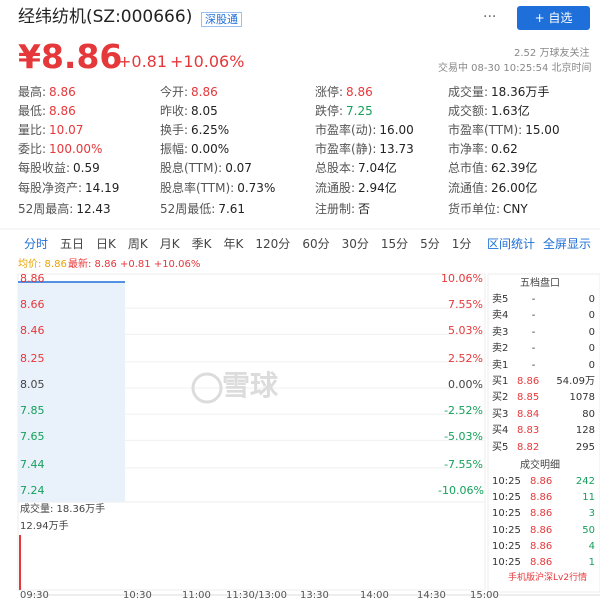 This screenshot has width=600, height=606. What do you see at coordinates (500, 447) in the screenshot?
I see `order-side: 买5` at bounding box center [500, 447].